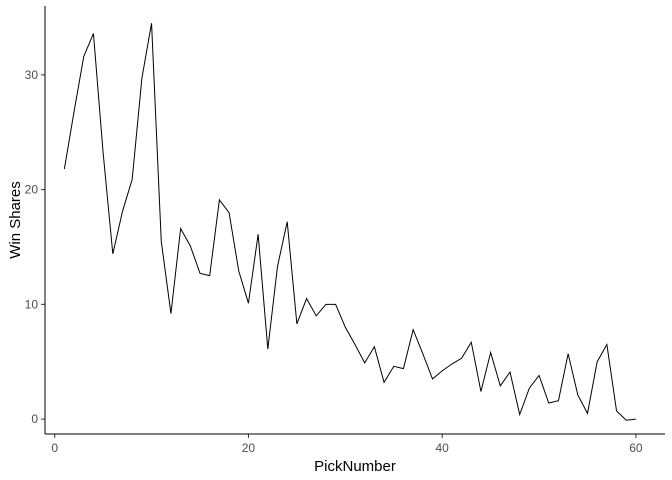  Describe the element at coordinates (249, 448) in the screenshot. I see `x-tick-label: 20` at that location.